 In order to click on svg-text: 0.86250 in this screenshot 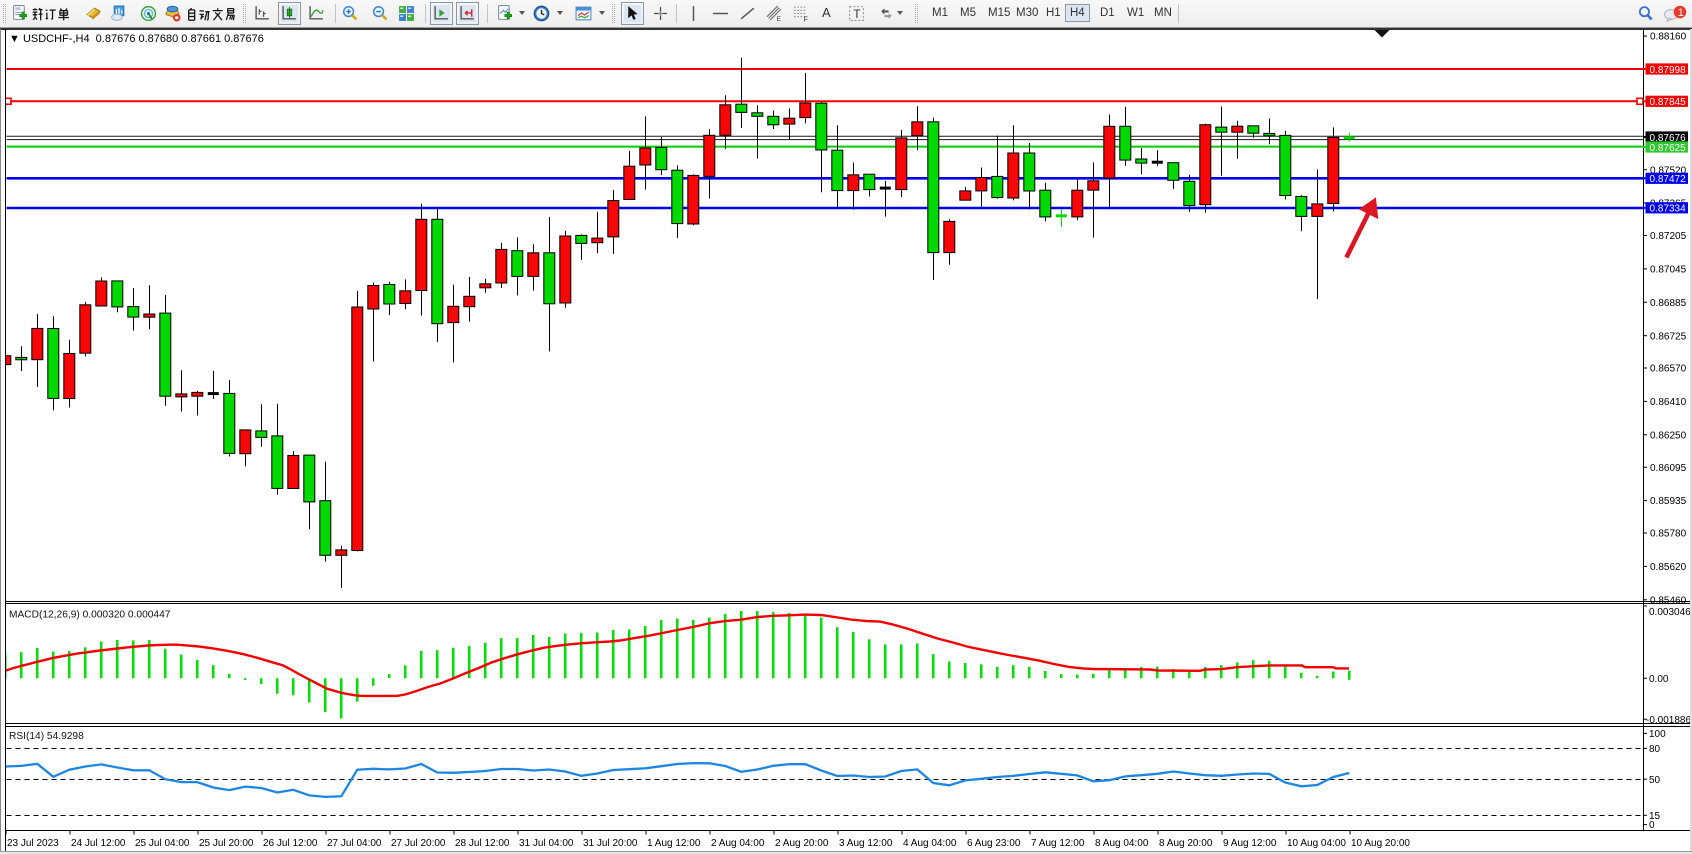, I will do `click(1668, 435)`.